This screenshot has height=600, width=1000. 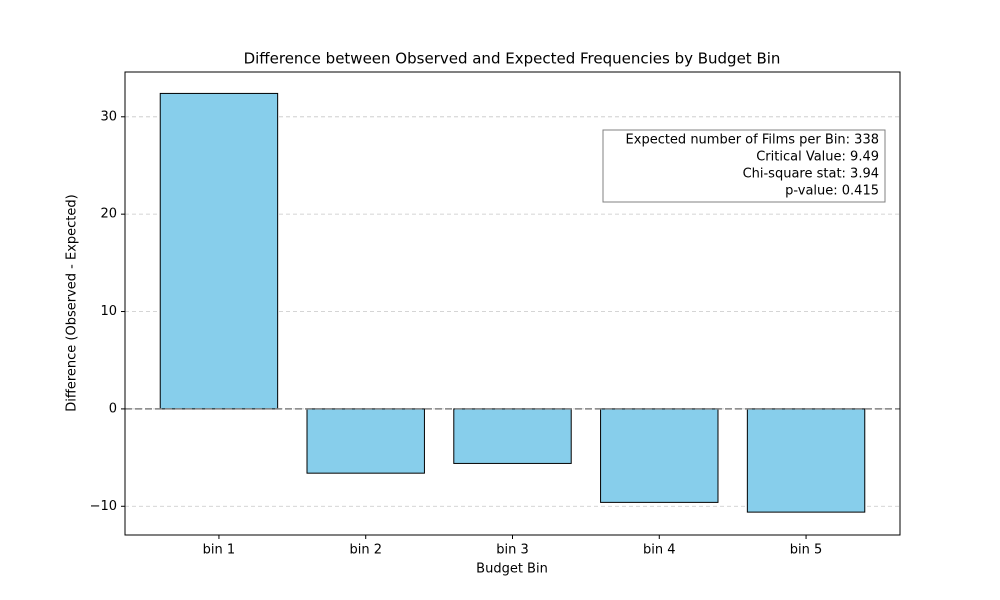 I want to click on x-axis-label: Budget Bin, so click(x=512, y=569).